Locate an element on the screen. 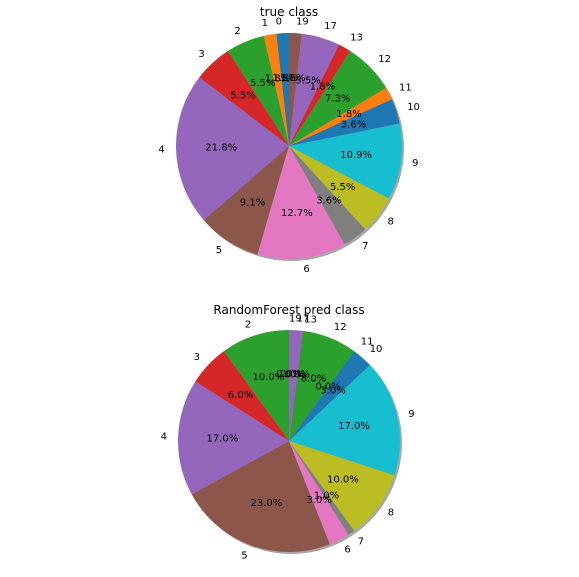 The width and height of the screenshot is (579, 577). slice-percent-11: 1.8% is located at coordinates (348, 114).